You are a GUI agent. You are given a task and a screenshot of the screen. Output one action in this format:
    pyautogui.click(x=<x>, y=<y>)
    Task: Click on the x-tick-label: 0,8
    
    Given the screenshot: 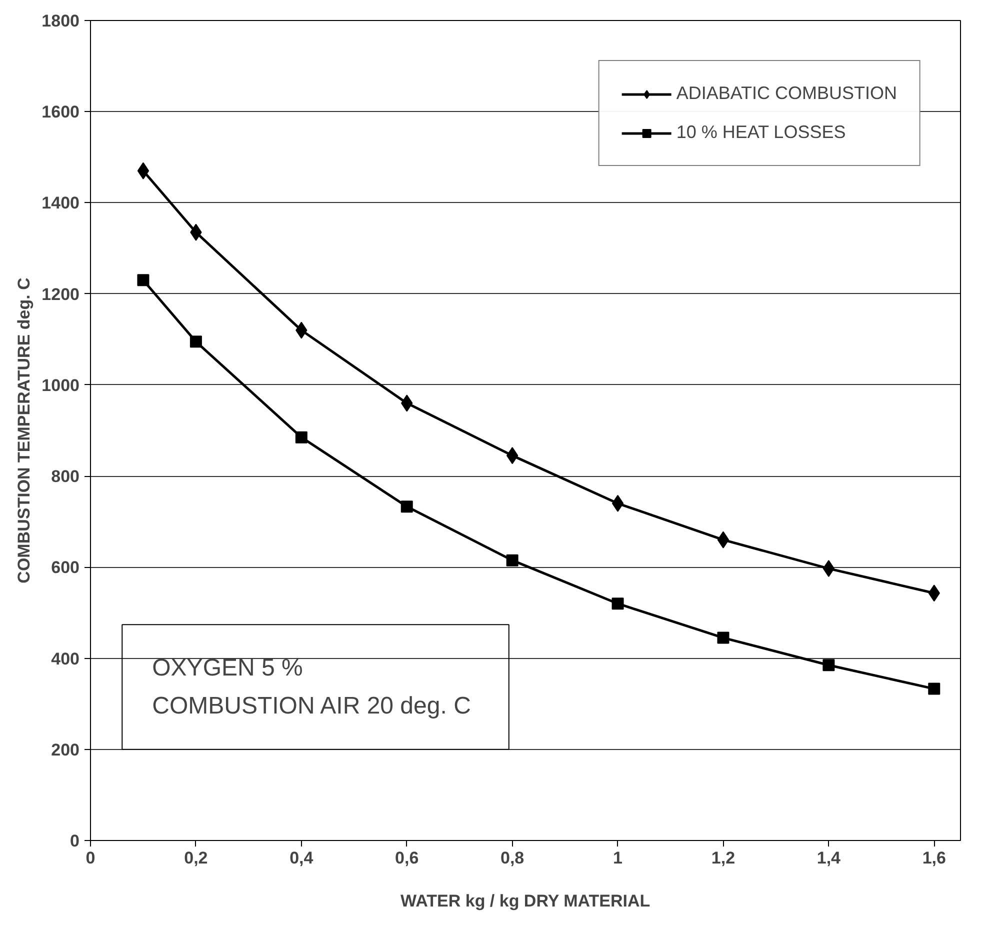 What is the action you would take?
    pyautogui.click(x=512, y=858)
    